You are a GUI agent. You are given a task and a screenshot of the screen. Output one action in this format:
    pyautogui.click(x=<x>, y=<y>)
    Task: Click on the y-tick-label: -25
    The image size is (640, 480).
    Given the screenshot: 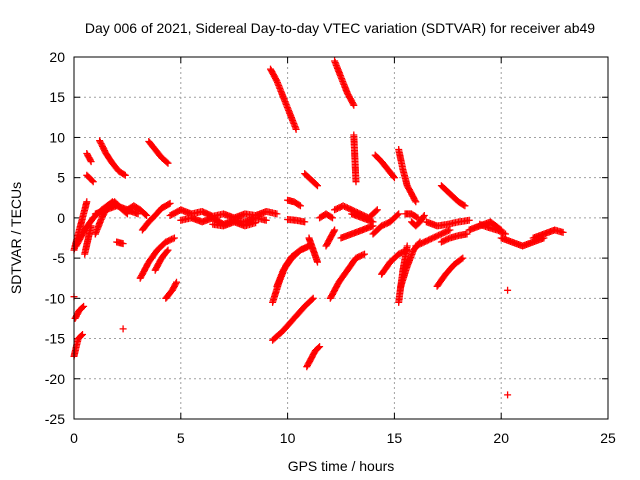 What is the action you would take?
    pyautogui.click(x=55, y=419)
    